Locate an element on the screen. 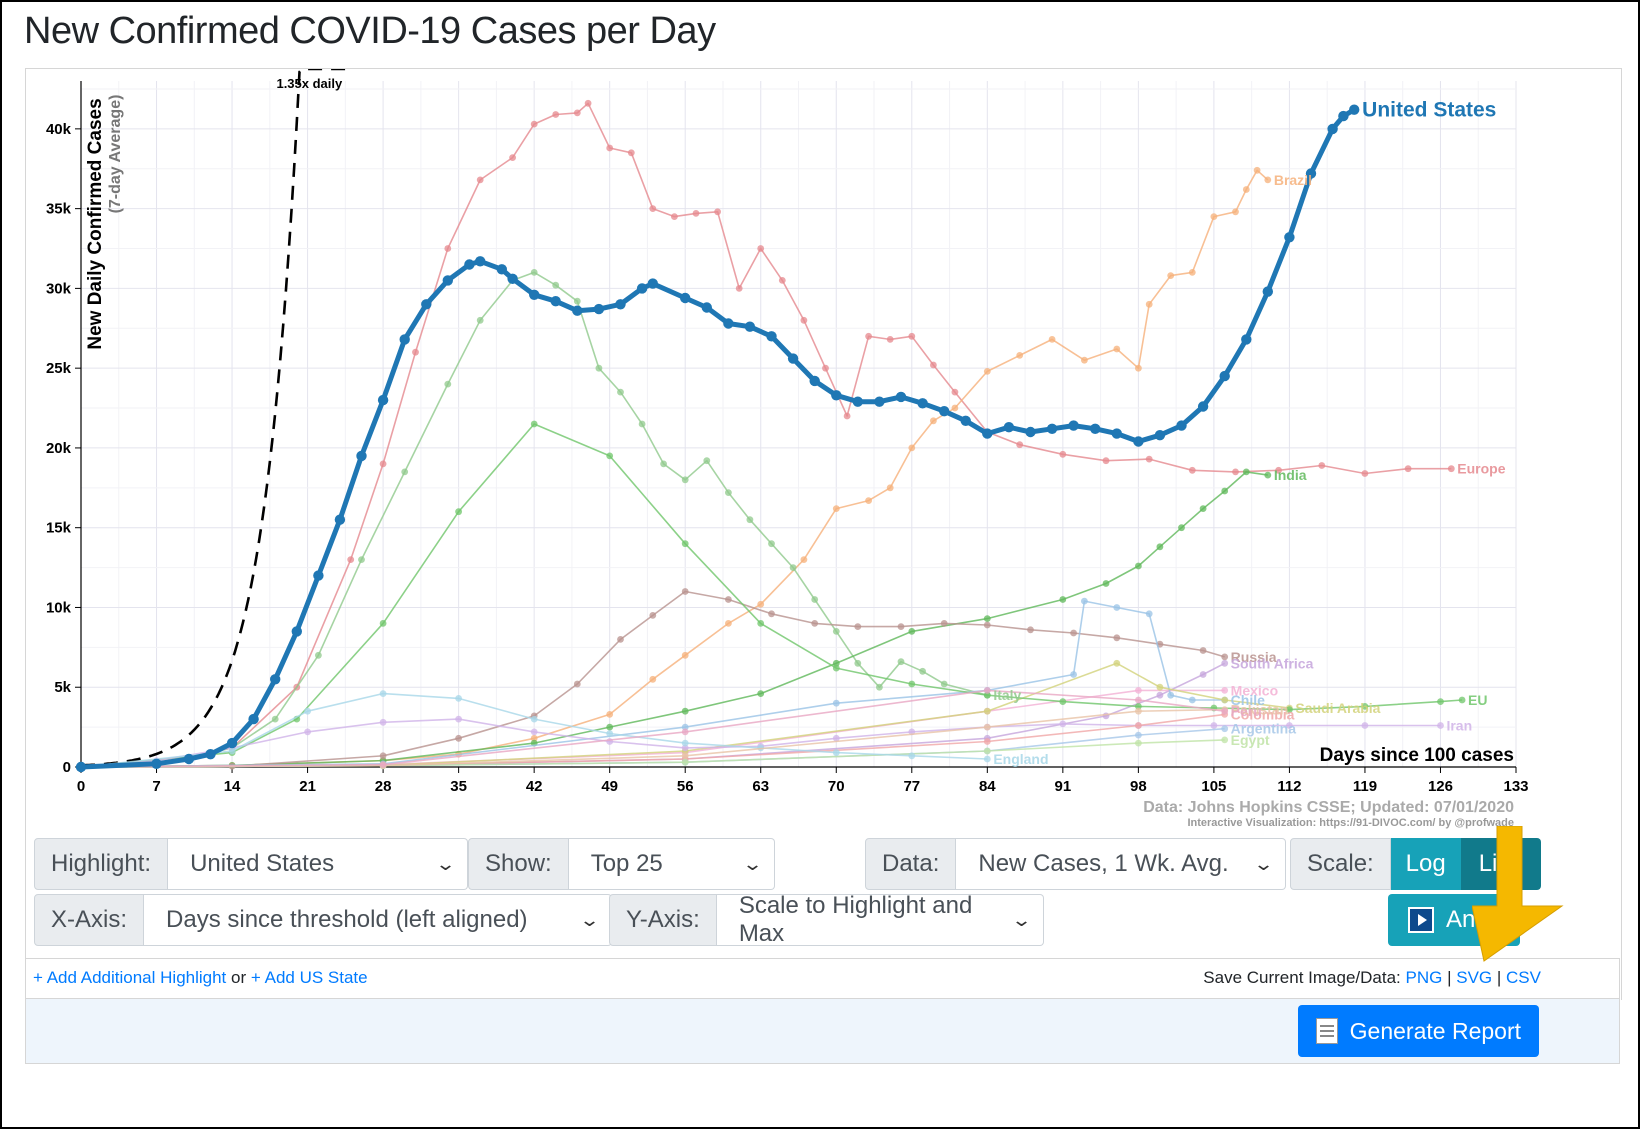 The width and height of the screenshot is (1640, 1129). y-tick-label: 25k is located at coordinates (59, 368).